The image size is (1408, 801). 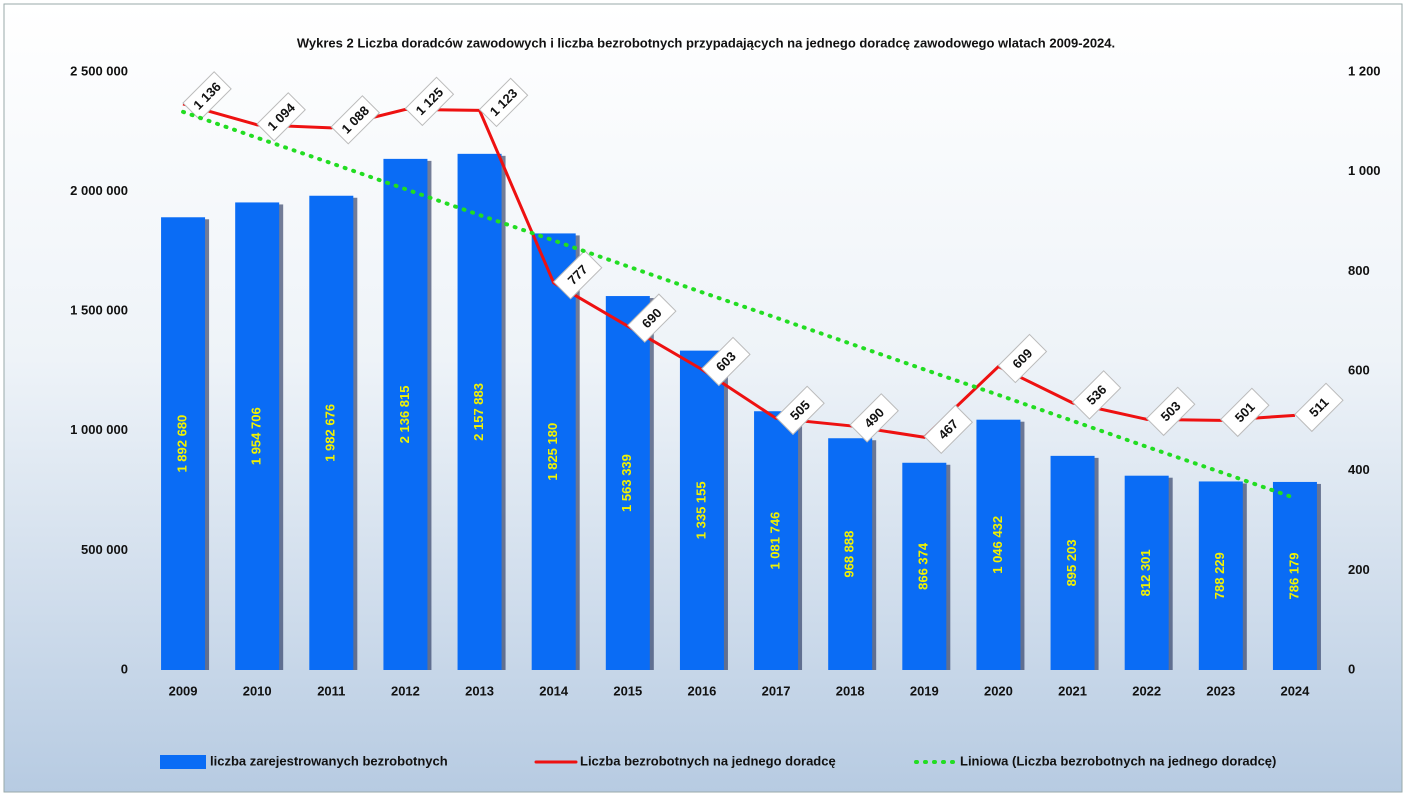 What do you see at coordinates (924, 690) in the screenshot?
I see `x-tick-label: 2019` at bounding box center [924, 690].